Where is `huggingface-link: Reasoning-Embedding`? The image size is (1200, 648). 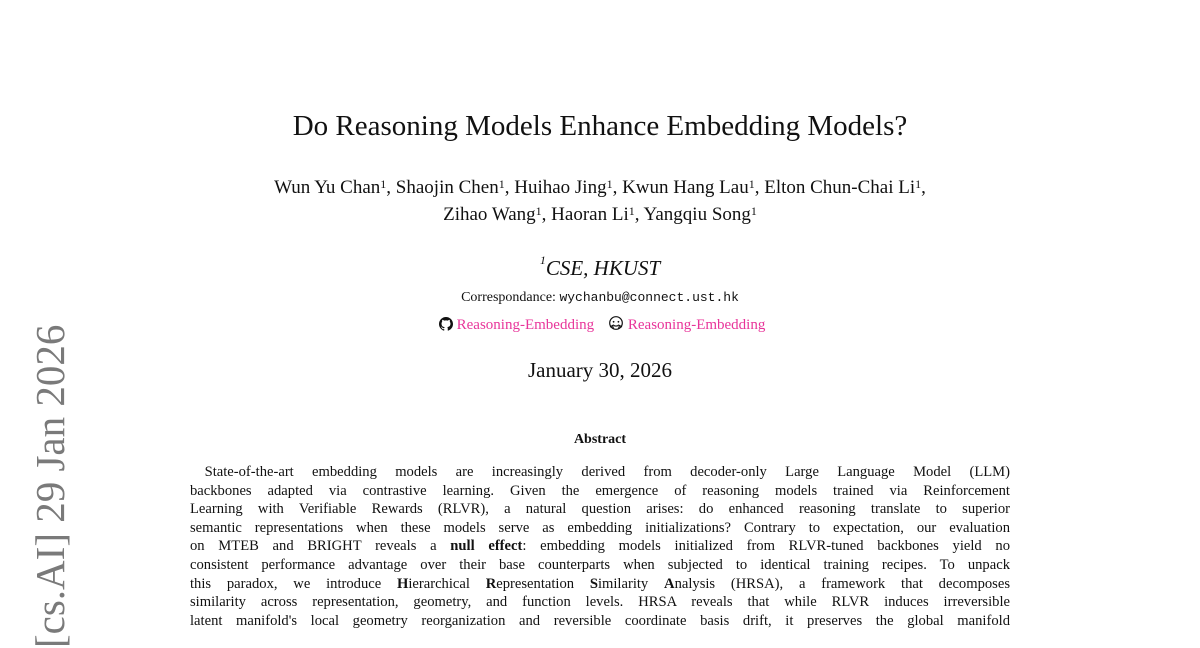 huggingface-link: Reasoning-Embedding is located at coordinates (696, 325).